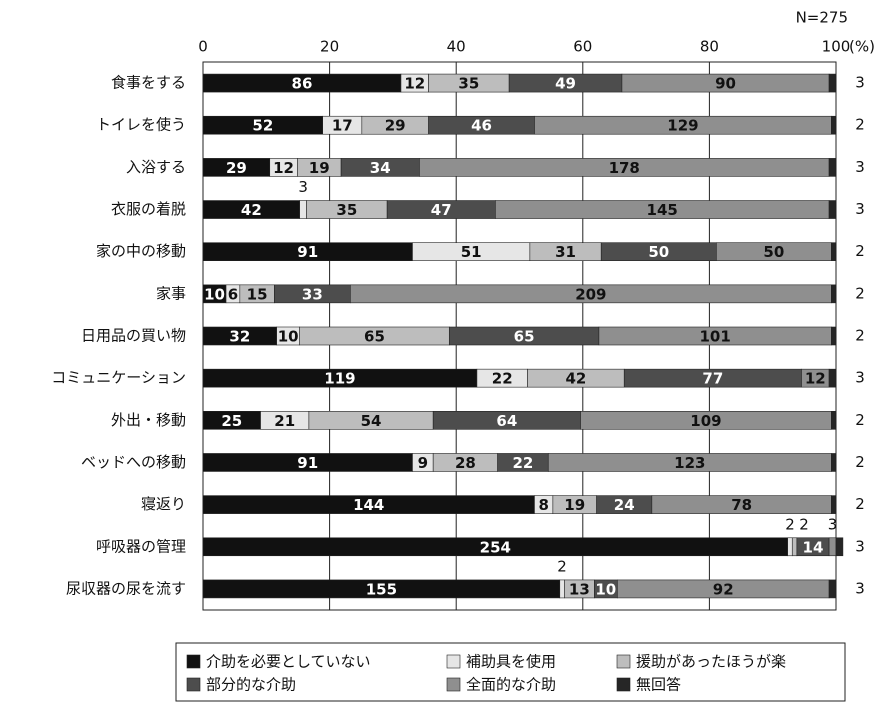 The width and height of the screenshot is (891, 721). I want to click on y-tick-label: コミュニケーション, so click(118, 378).